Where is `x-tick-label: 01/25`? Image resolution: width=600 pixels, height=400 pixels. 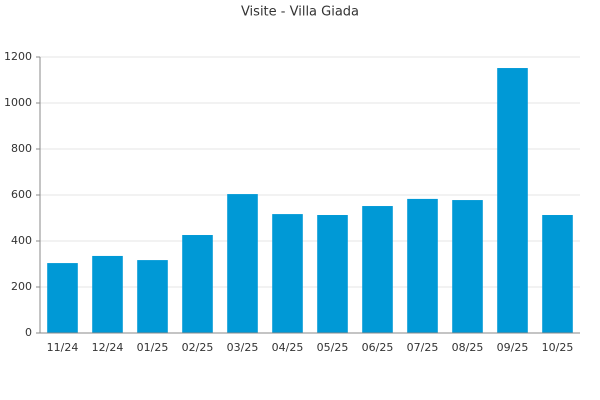
x-tick-label: 01/25 is located at coordinates (153, 347).